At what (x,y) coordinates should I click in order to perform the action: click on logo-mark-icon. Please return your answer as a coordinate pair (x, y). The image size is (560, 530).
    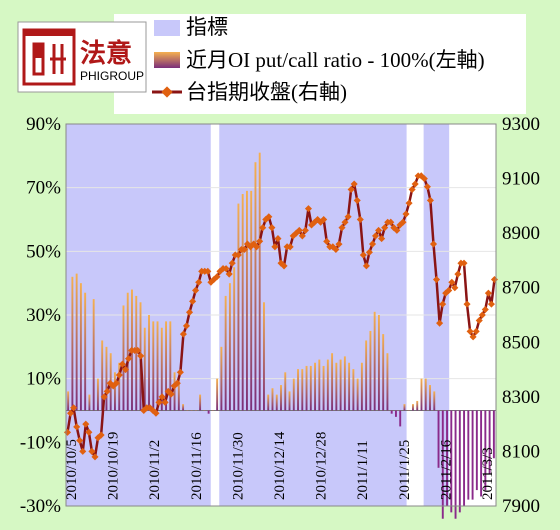
    Looking at the image, I should click on (49, 57).